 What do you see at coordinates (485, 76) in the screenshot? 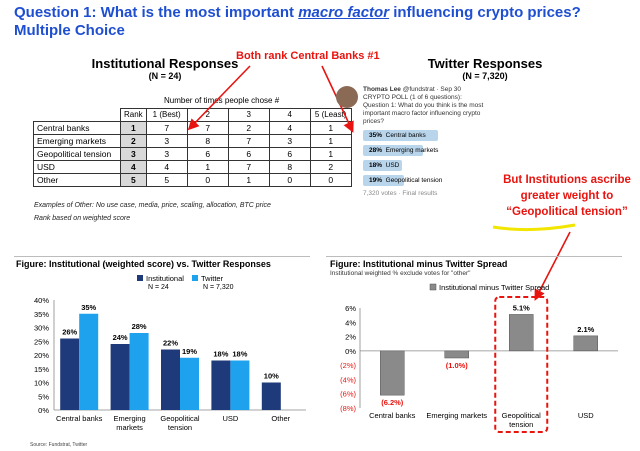
I see `twitter-n: (N = 7,320)` at bounding box center [485, 76].